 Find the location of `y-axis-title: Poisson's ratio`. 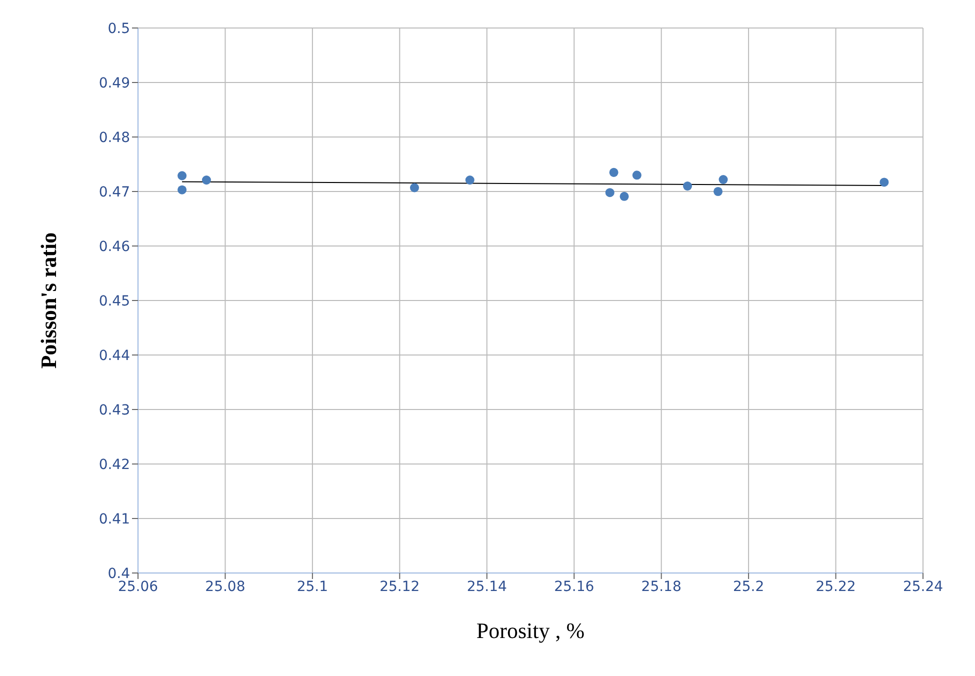

y-axis-title: Poisson's ratio is located at coordinates (48, 300).